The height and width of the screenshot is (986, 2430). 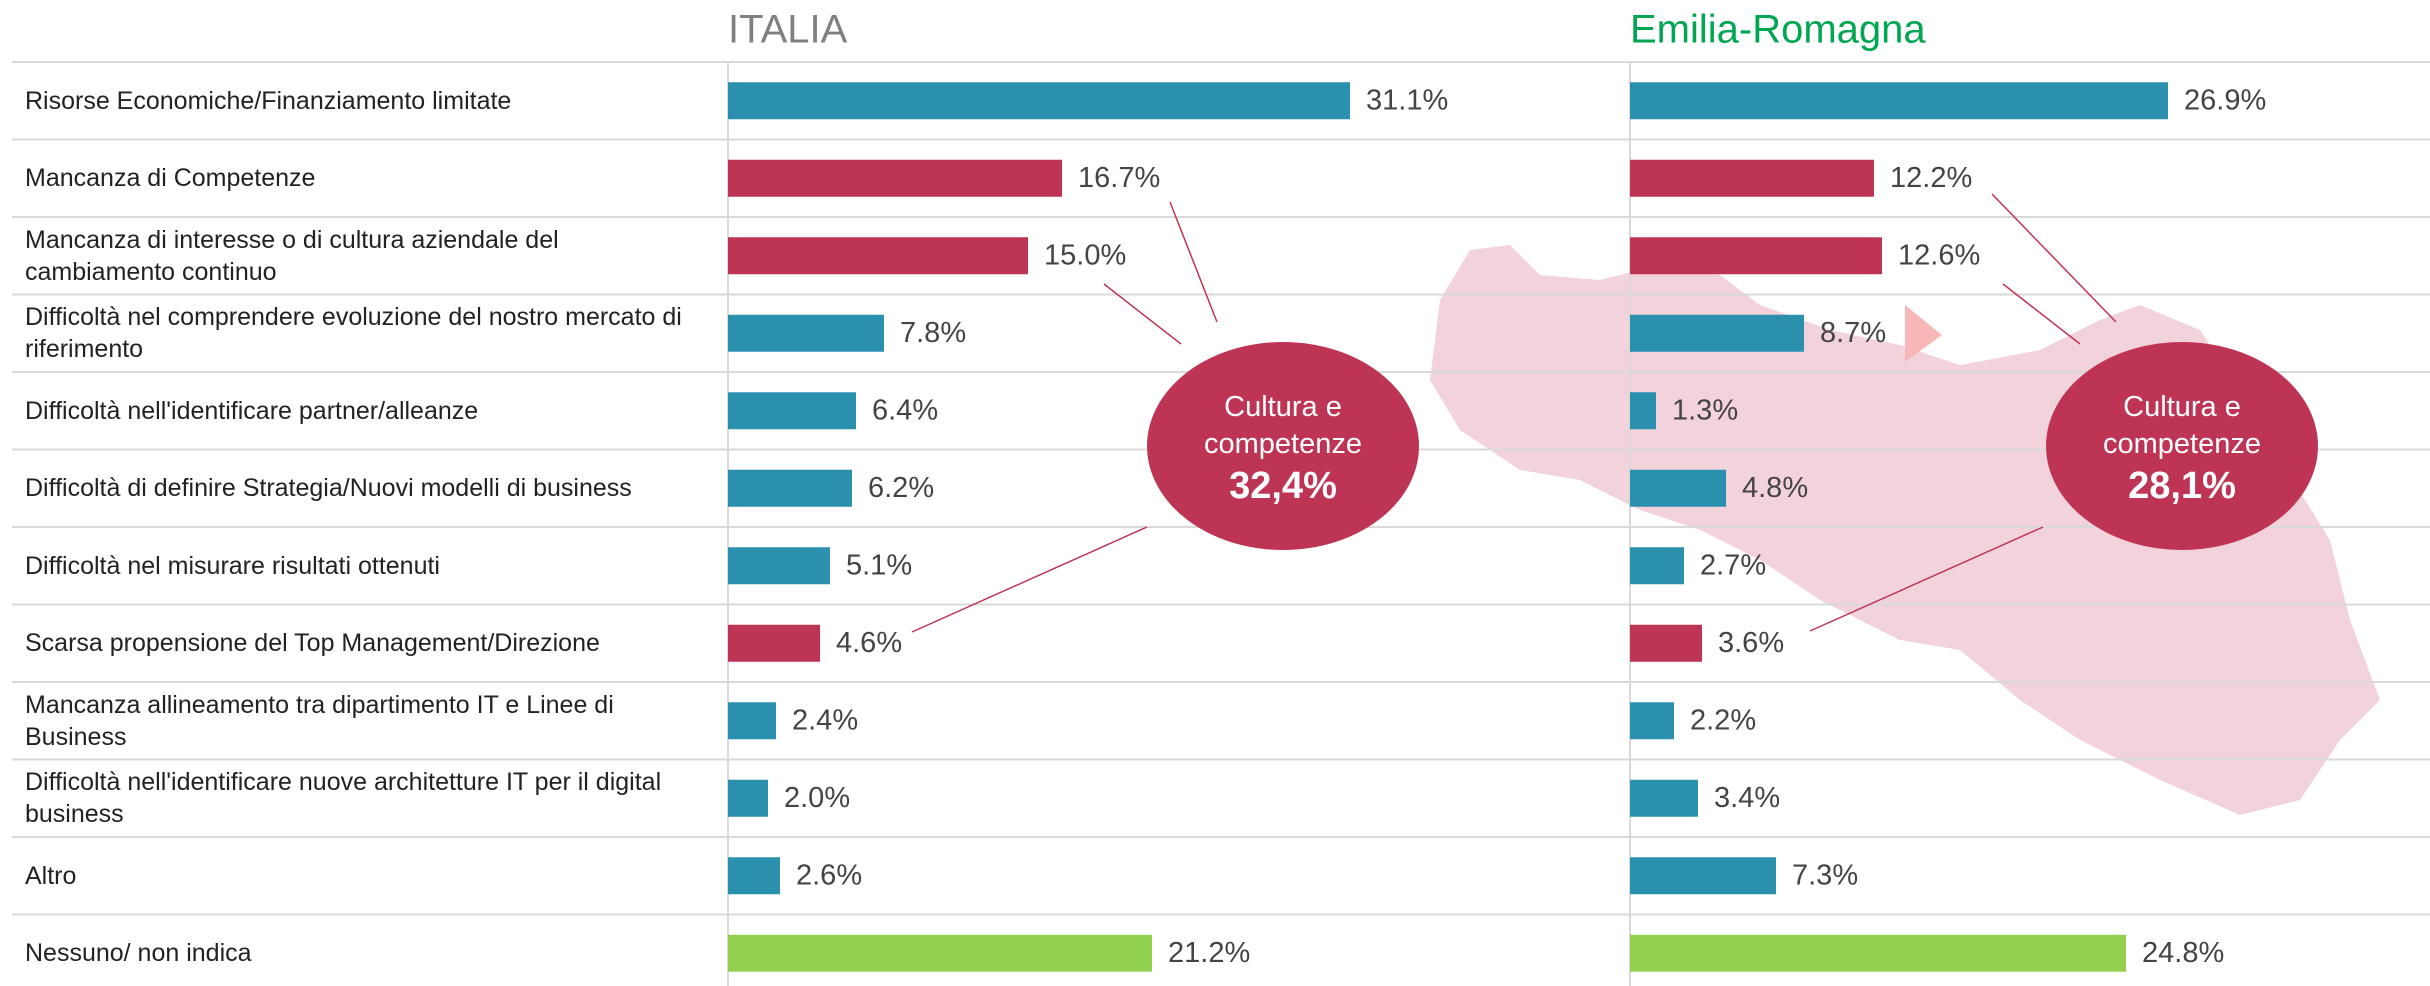 What do you see at coordinates (1778, 30) in the screenshot?
I see `panel-title: Emilia-Romagna` at bounding box center [1778, 30].